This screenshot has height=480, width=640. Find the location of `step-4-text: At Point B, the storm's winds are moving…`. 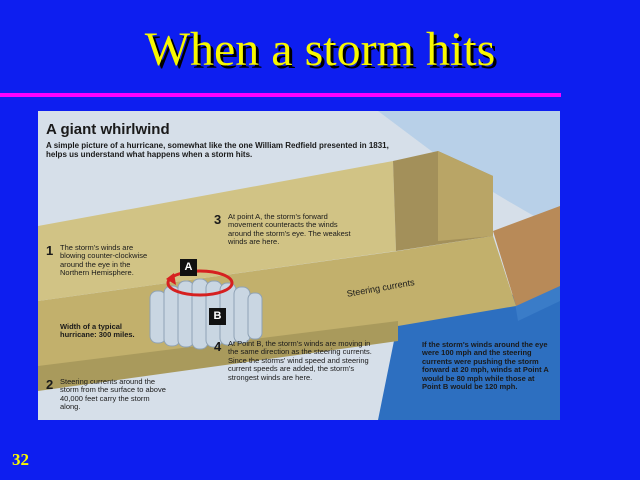

step-4-text: At Point B, the storm's winds are moving… is located at coordinates (300, 360).